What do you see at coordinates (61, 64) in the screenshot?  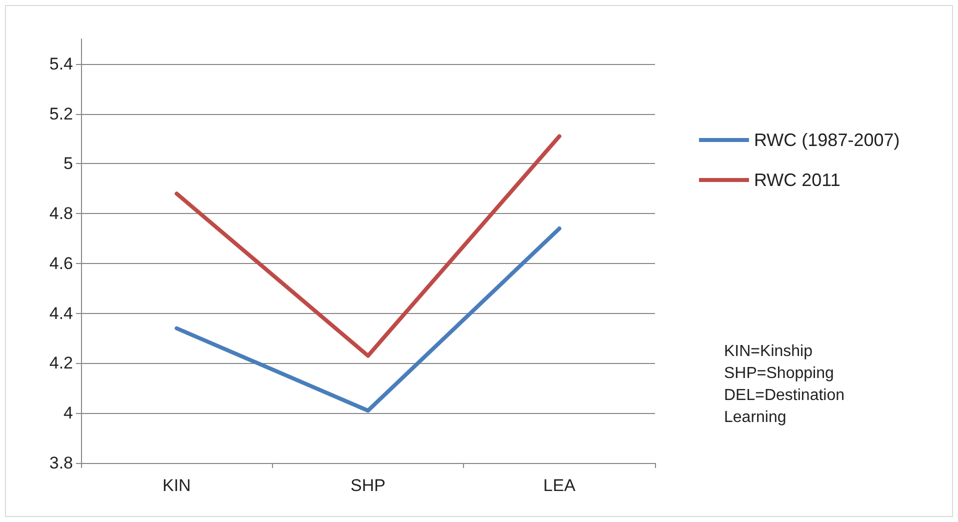 I see `y-tick-label: 5.4` at bounding box center [61, 64].